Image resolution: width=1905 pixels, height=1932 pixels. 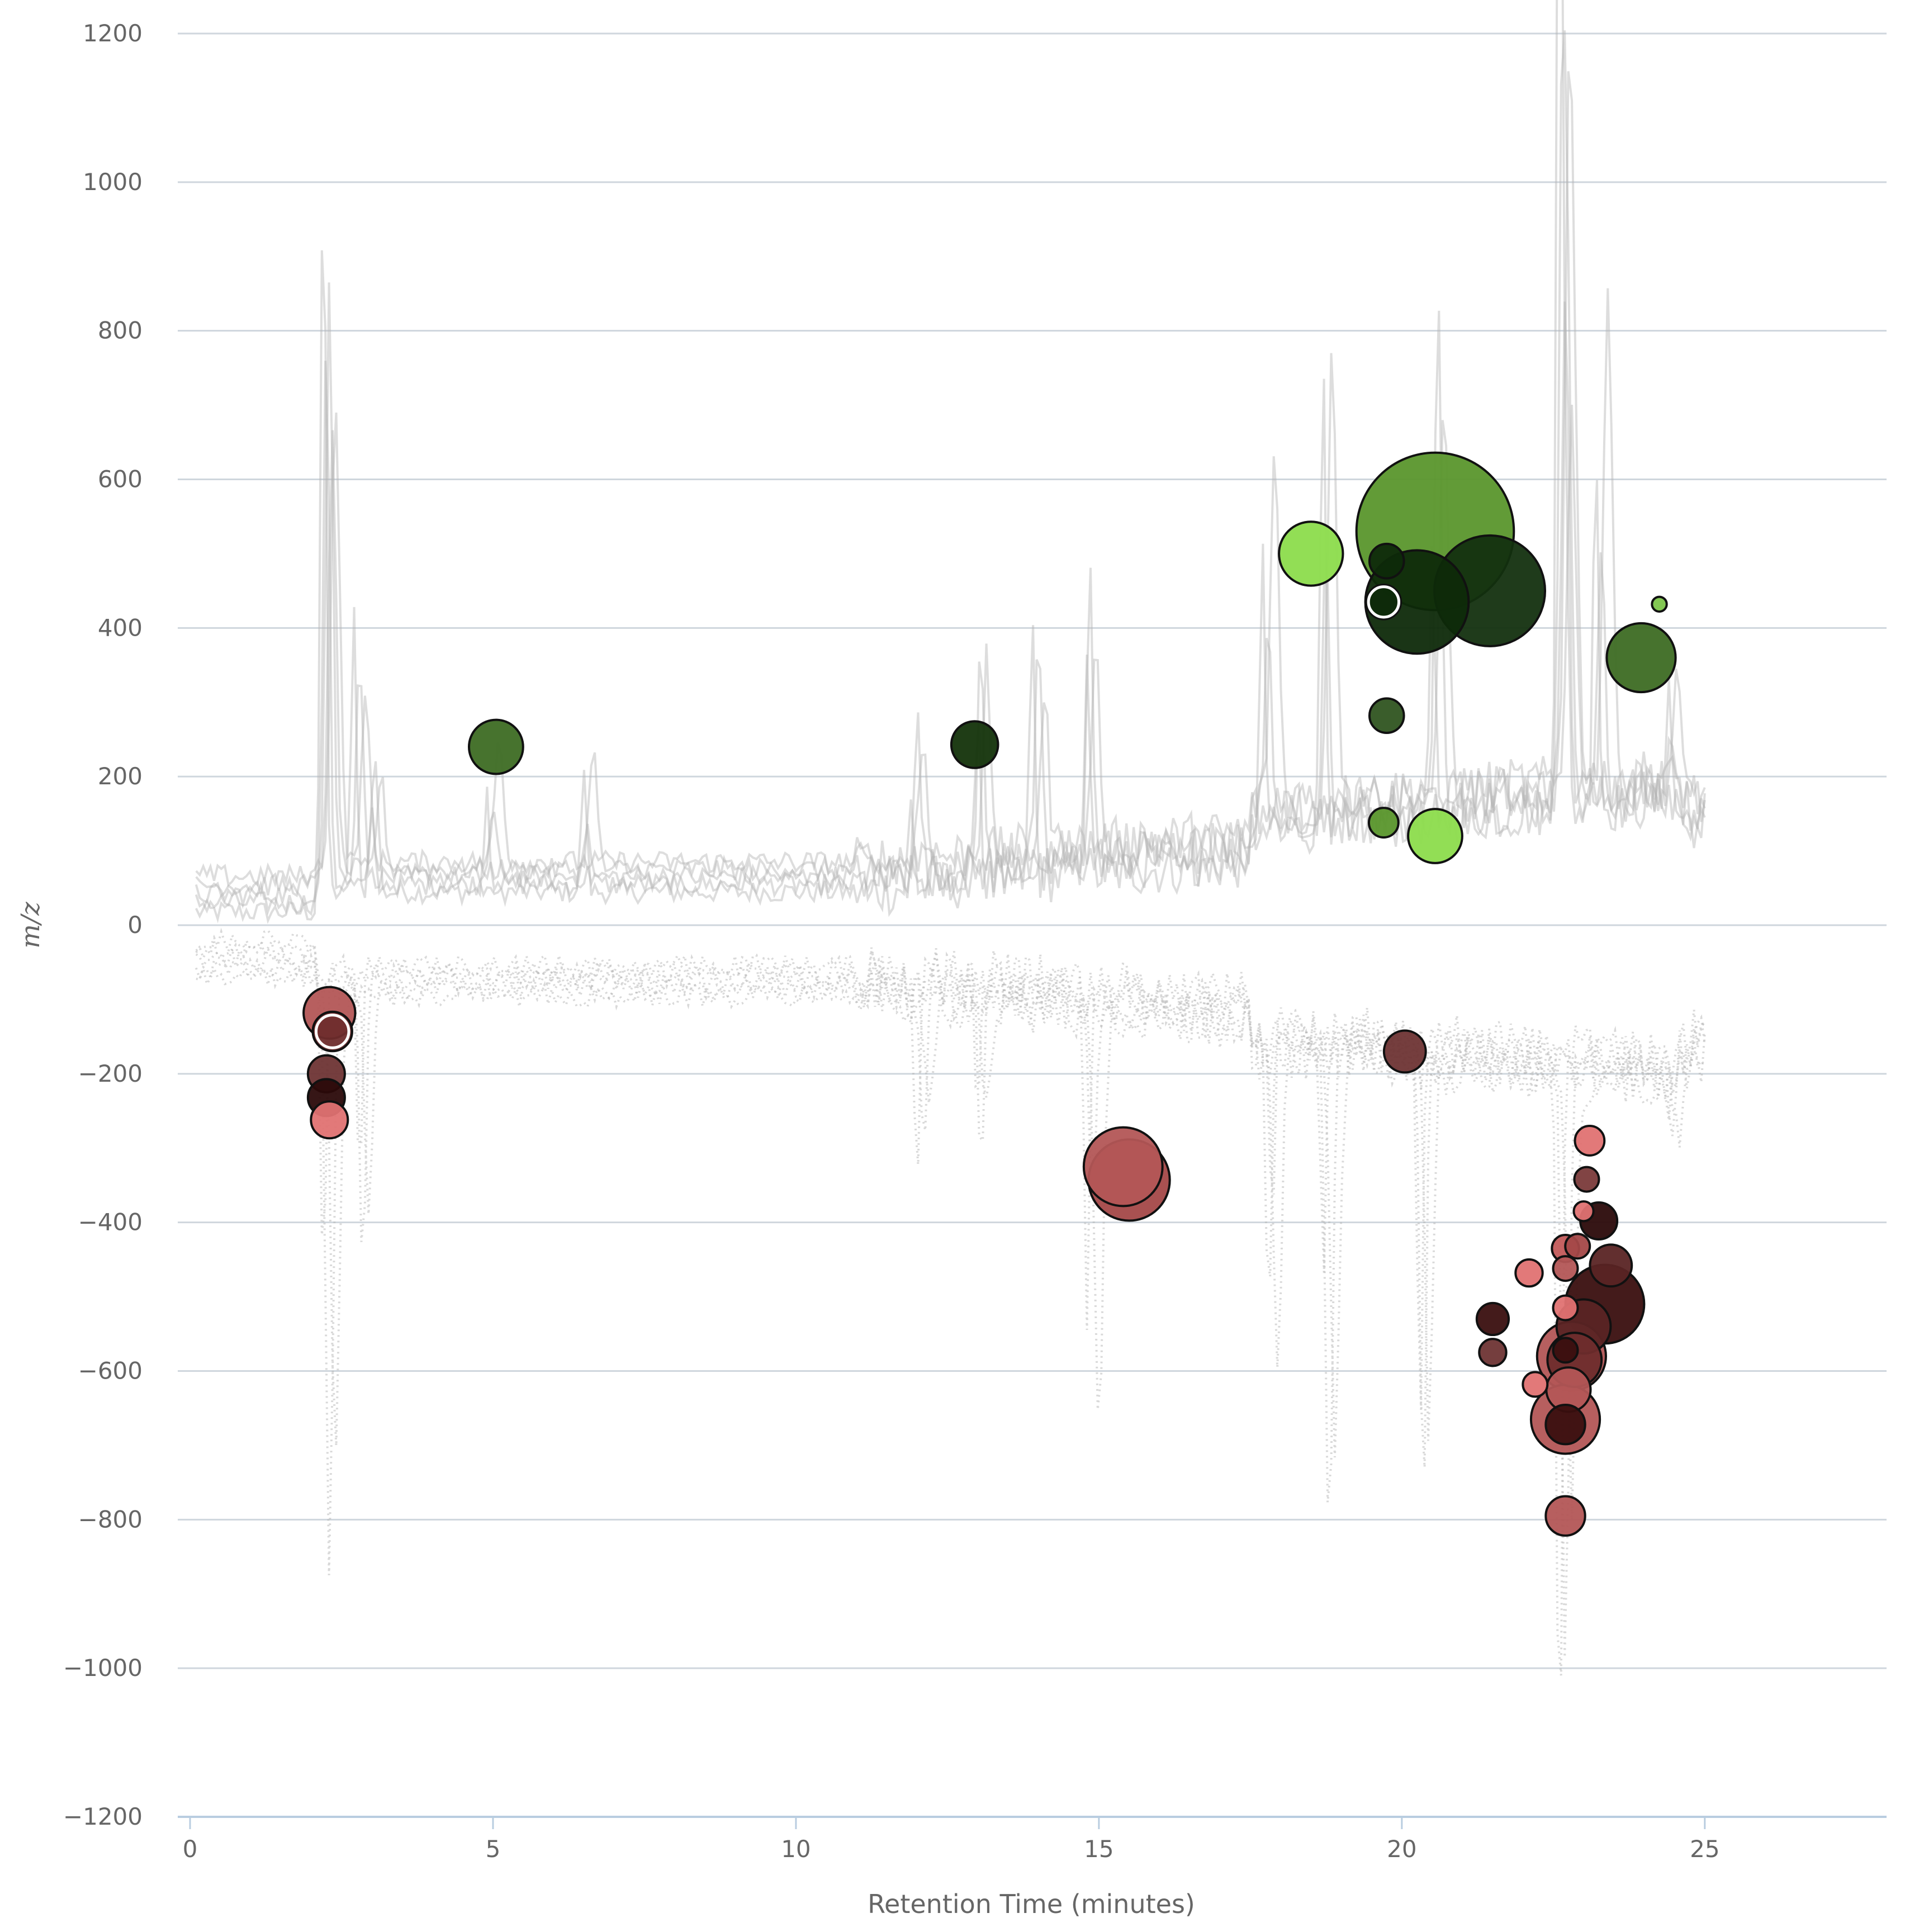 What do you see at coordinates (110, 1222) in the screenshot?
I see `y-tick-label: −400` at bounding box center [110, 1222].